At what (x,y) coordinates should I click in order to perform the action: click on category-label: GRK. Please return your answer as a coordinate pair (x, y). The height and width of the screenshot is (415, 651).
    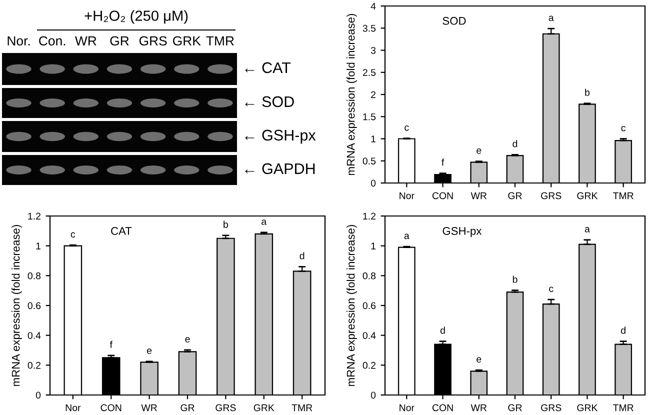
    Looking at the image, I should click on (187, 41).